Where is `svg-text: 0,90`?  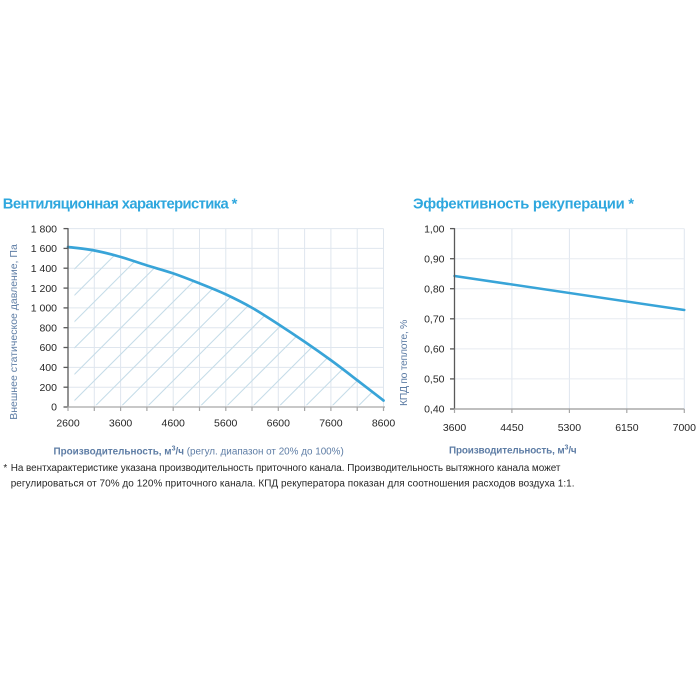 svg-text: 0,90 is located at coordinates (434, 259).